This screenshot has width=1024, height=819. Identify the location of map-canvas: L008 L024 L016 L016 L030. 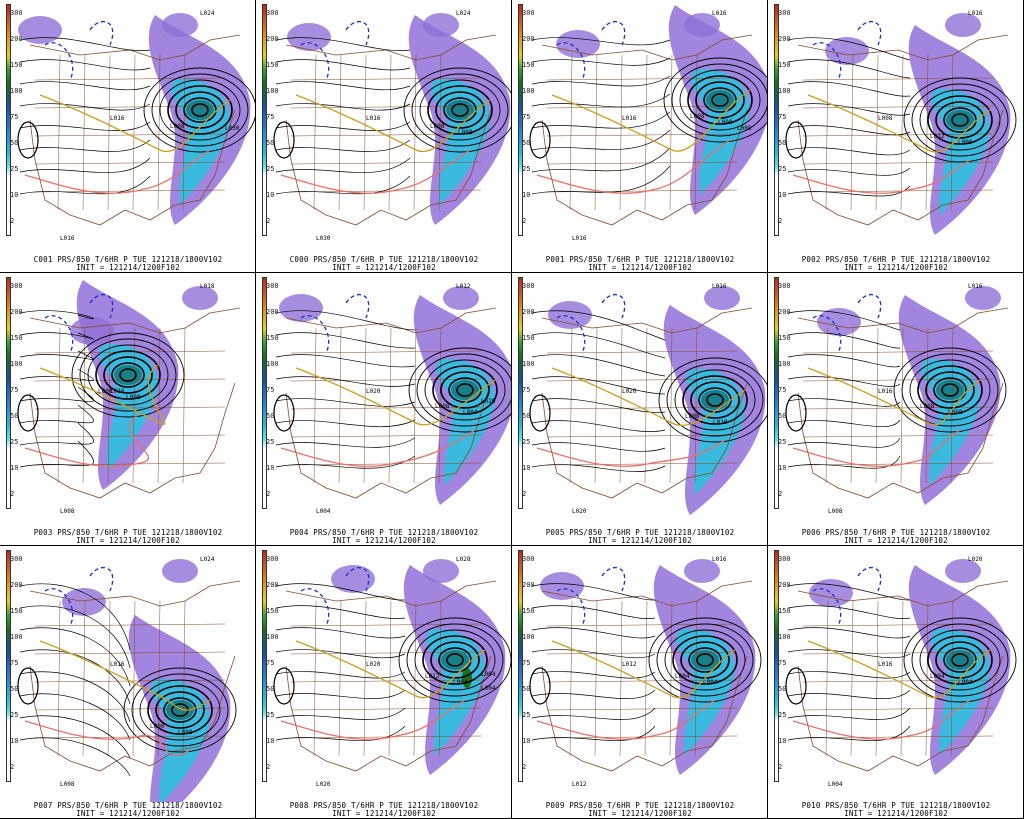
(136, 126).